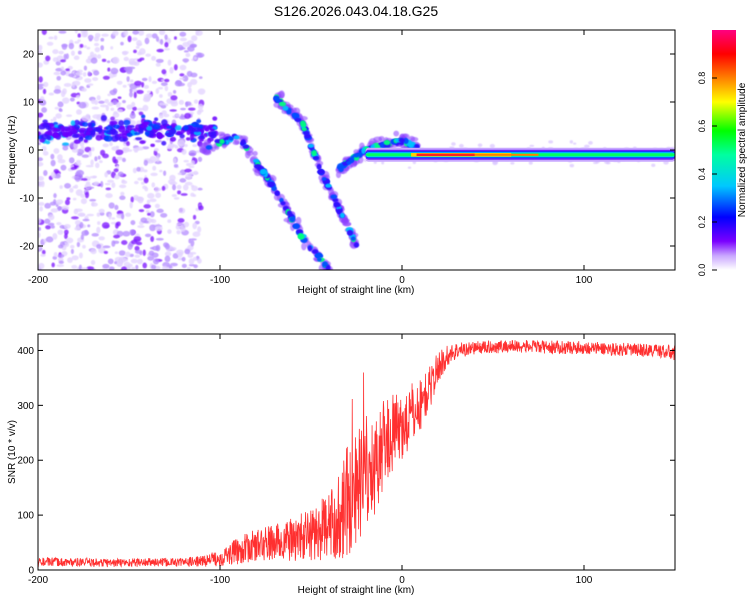  I want to click on snr-x-tick-label: -200, so click(38, 580).